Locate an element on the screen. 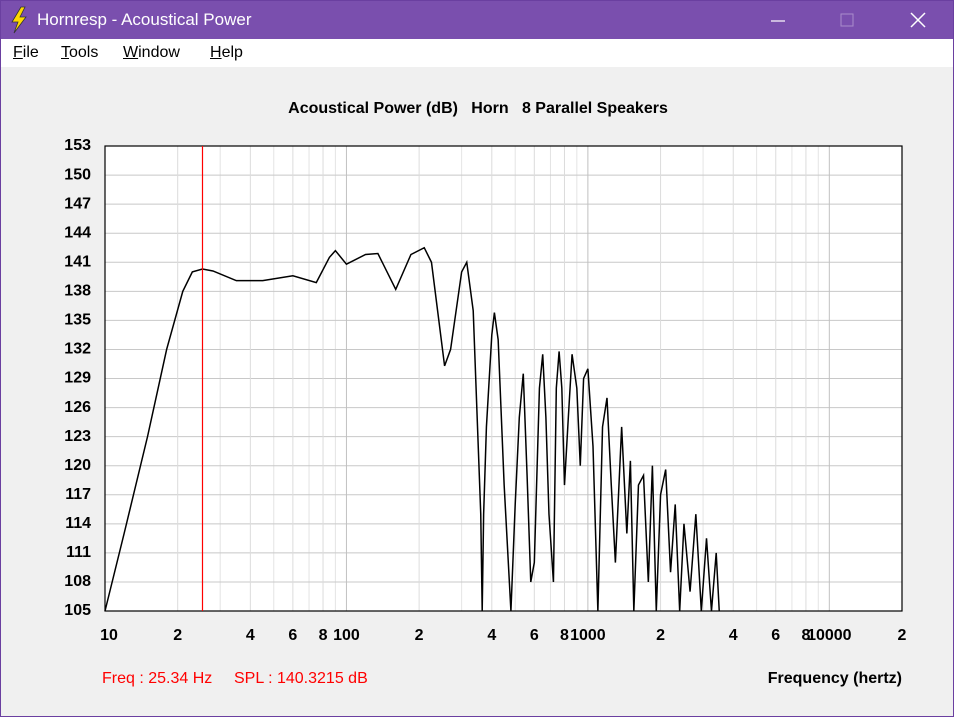 The width and height of the screenshot is (954, 717). y-tick-label: 123 is located at coordinates (77, 436).